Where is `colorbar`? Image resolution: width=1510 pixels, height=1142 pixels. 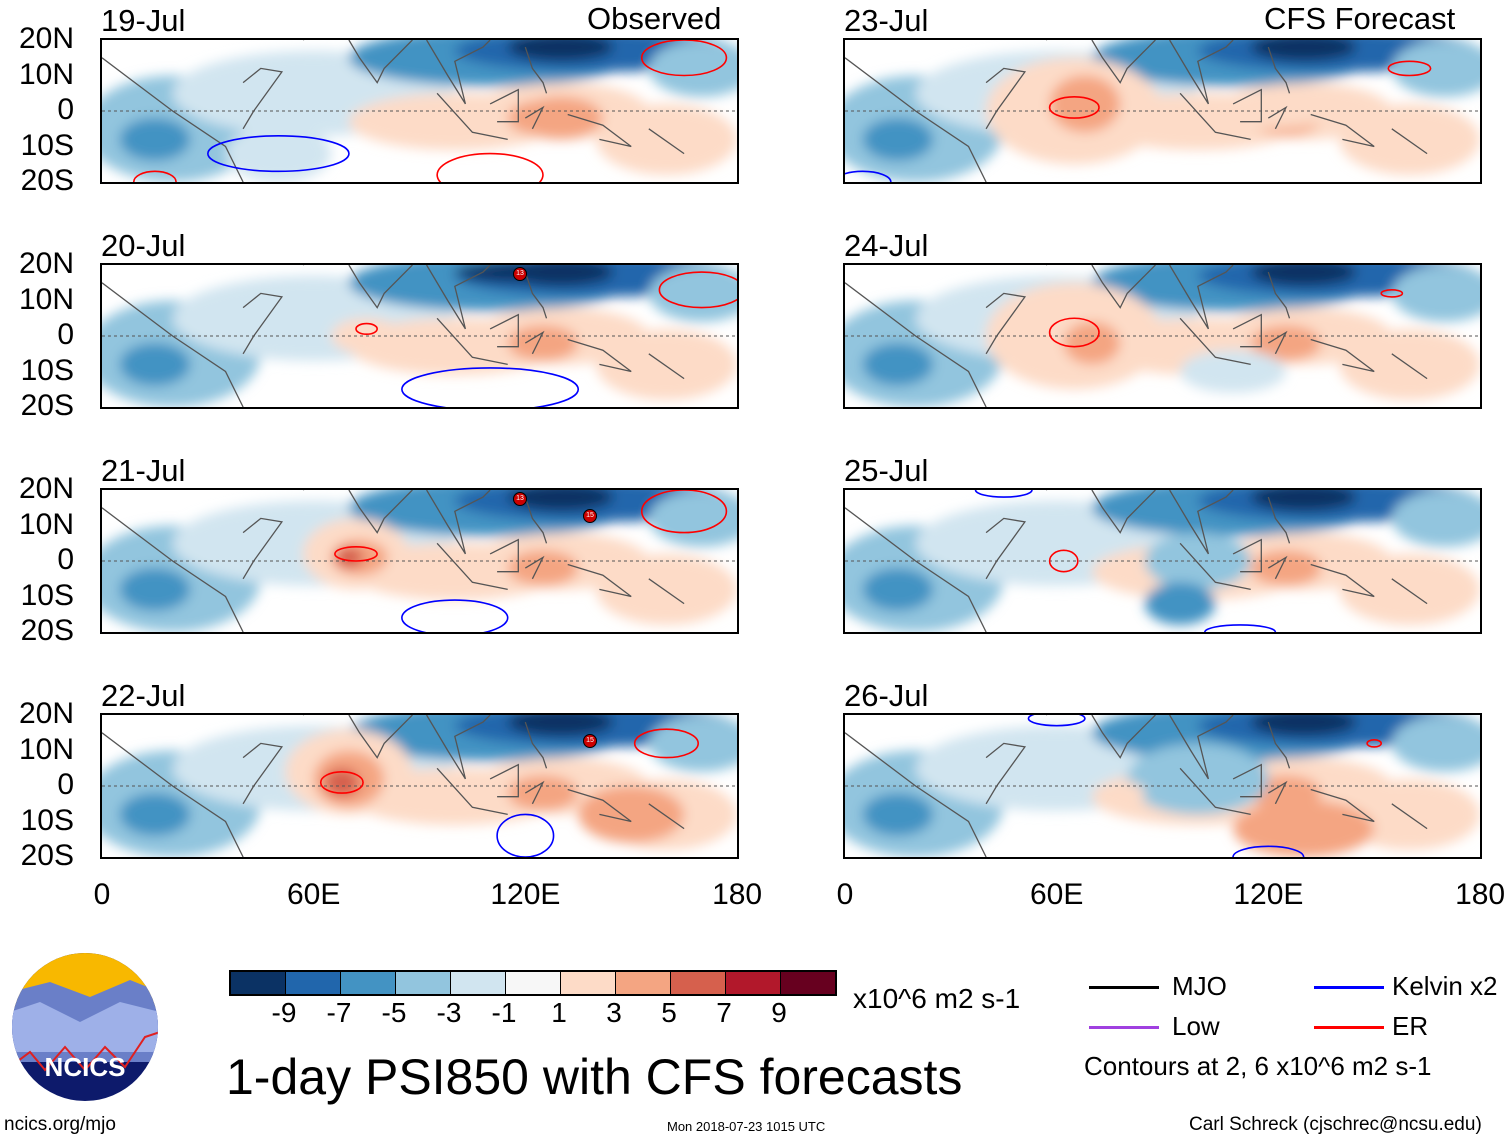
colorbar is located at coordinates (533, 983).